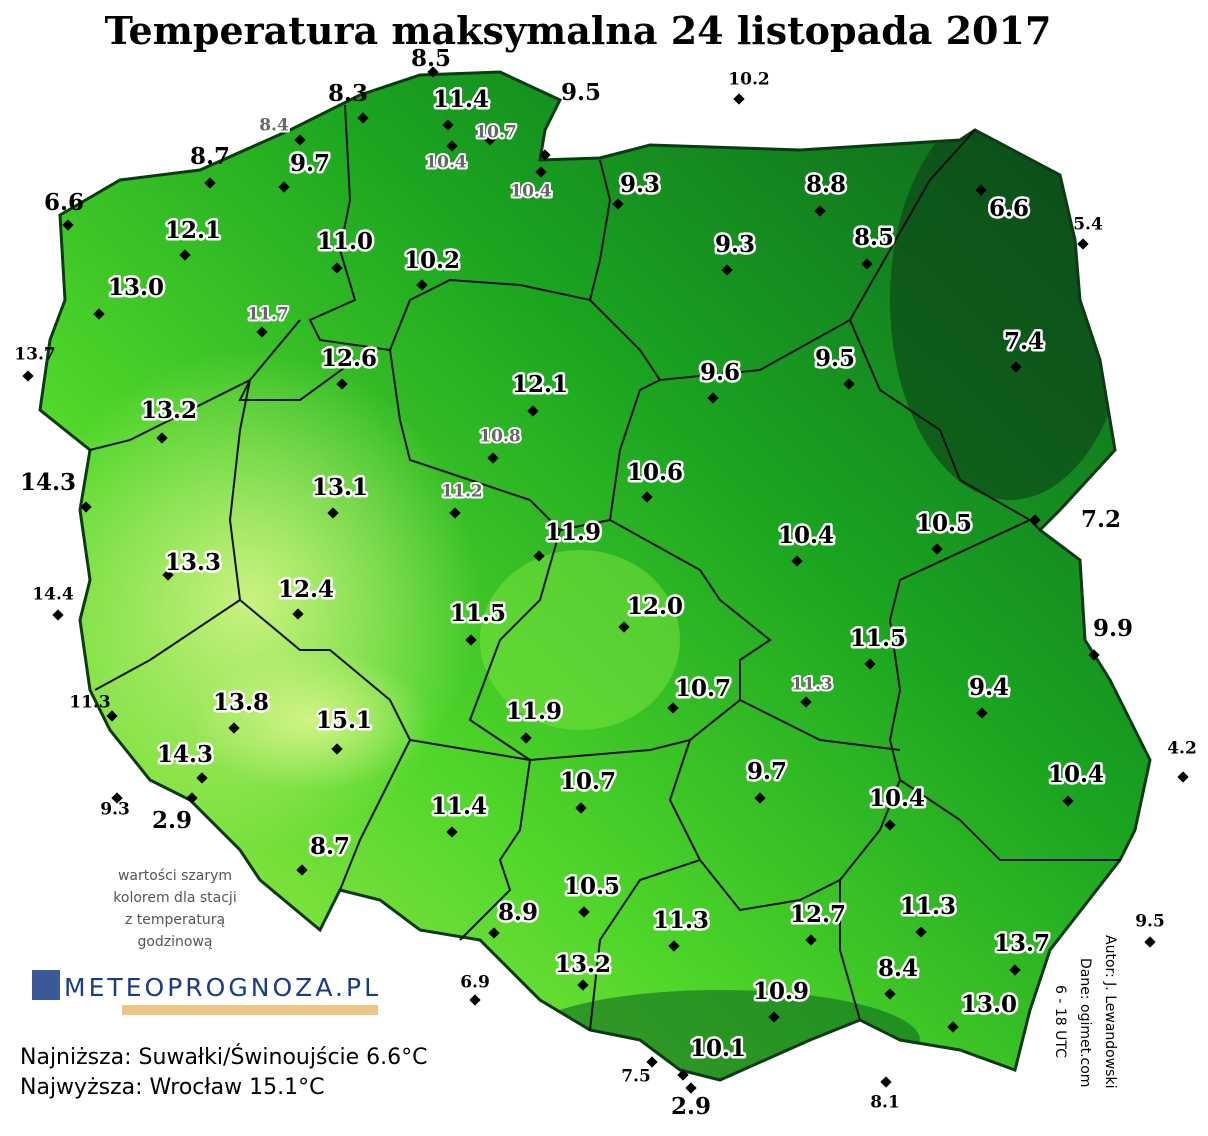 Image resolution: width=1208 pixels, height=1136 pixels. I want to click on station-value: 10.7, so click(495, 133).